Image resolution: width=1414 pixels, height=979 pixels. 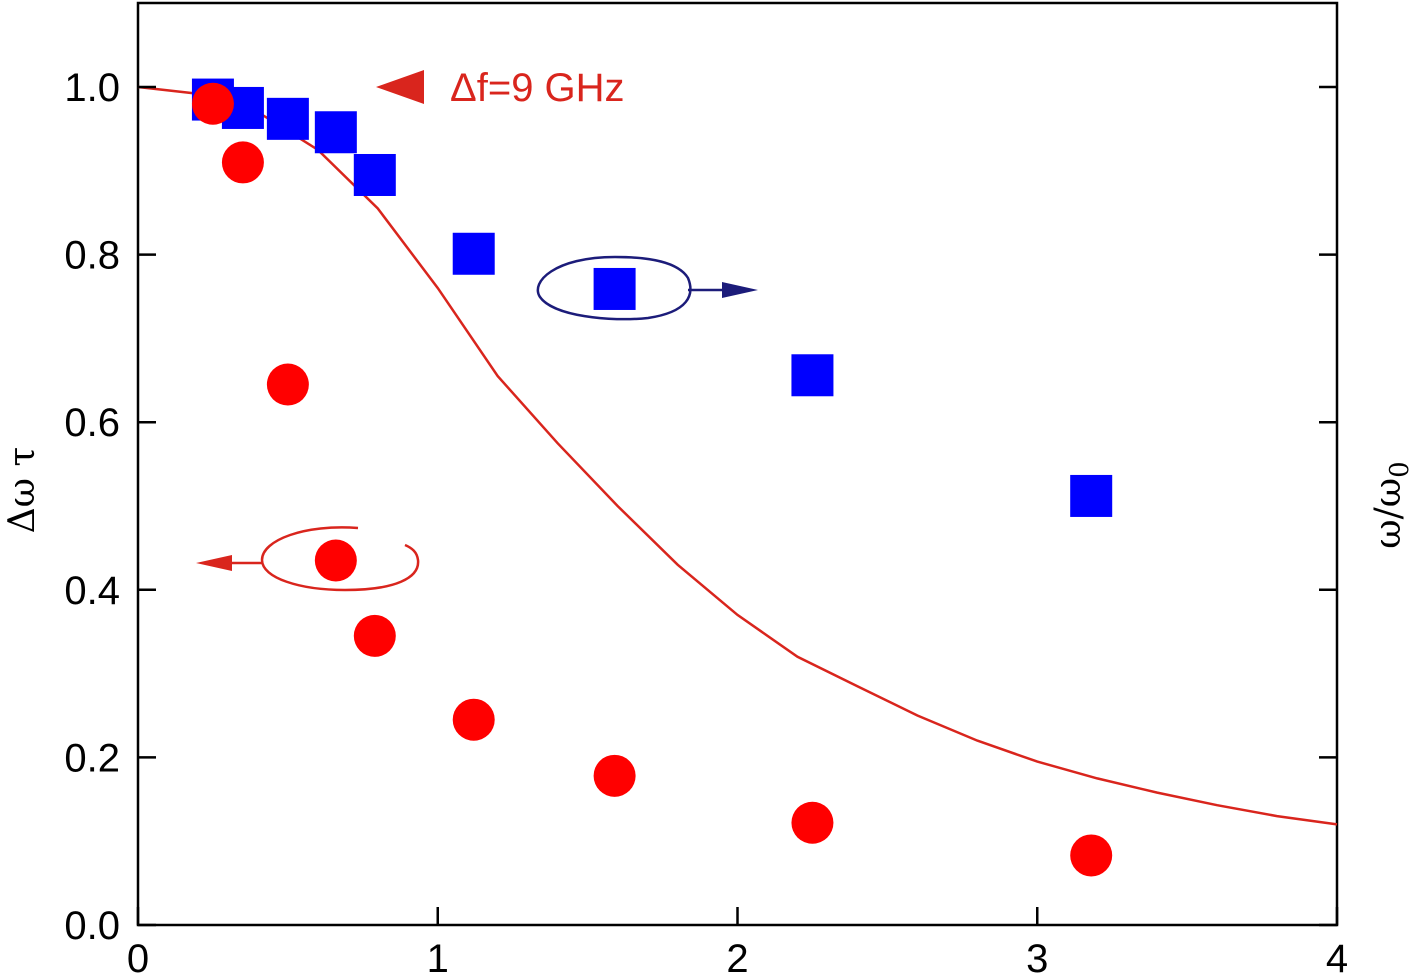 I want to click on right-arrow-icon, so click(x=740, y=290).